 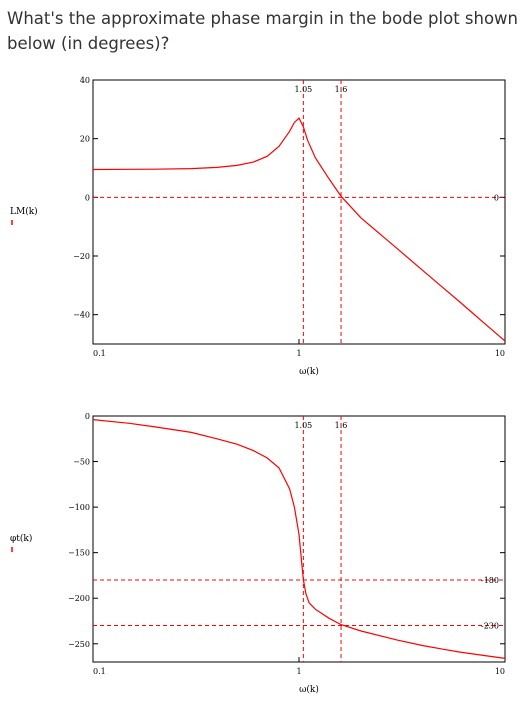 I want to click on y-tick-label: −40, so click(x=81, y=315).